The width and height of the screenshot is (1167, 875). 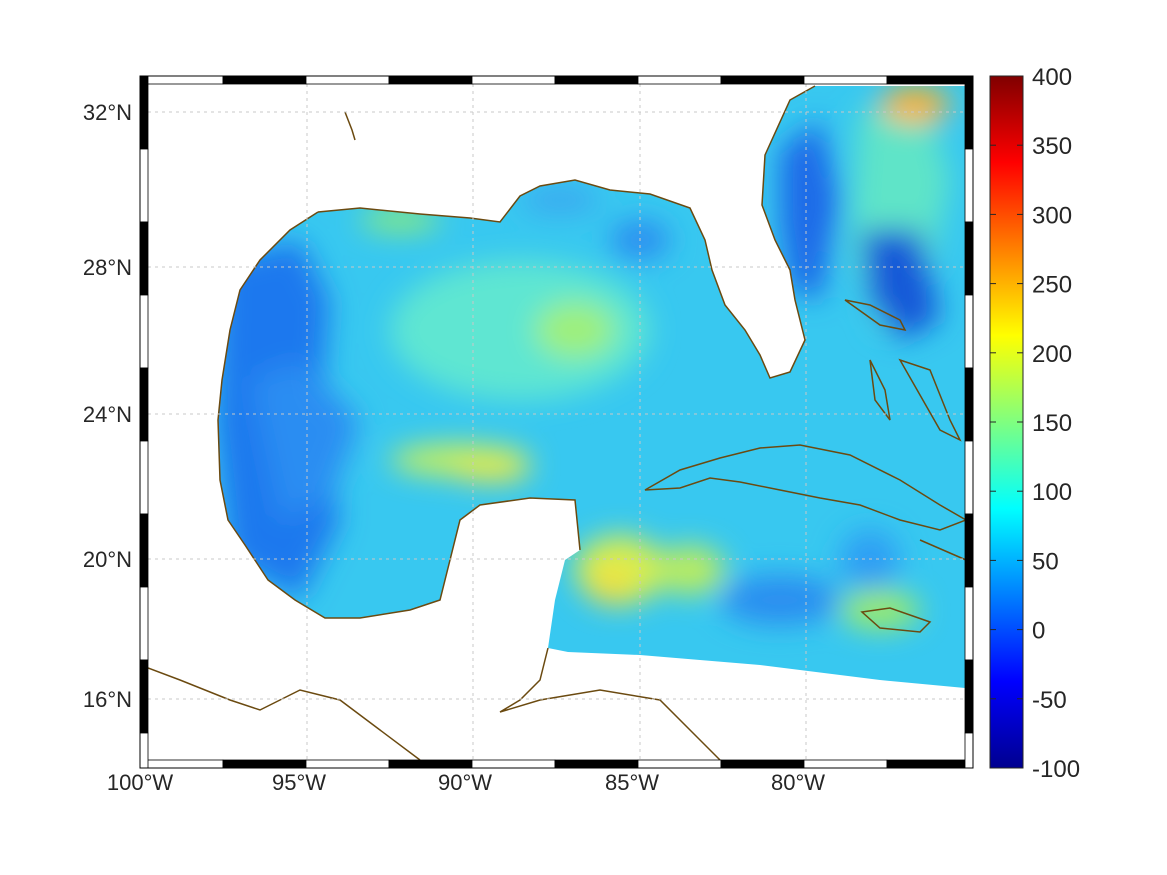 I want to click on colorbar-tick-label: 0, so click(x=1038, y=631).